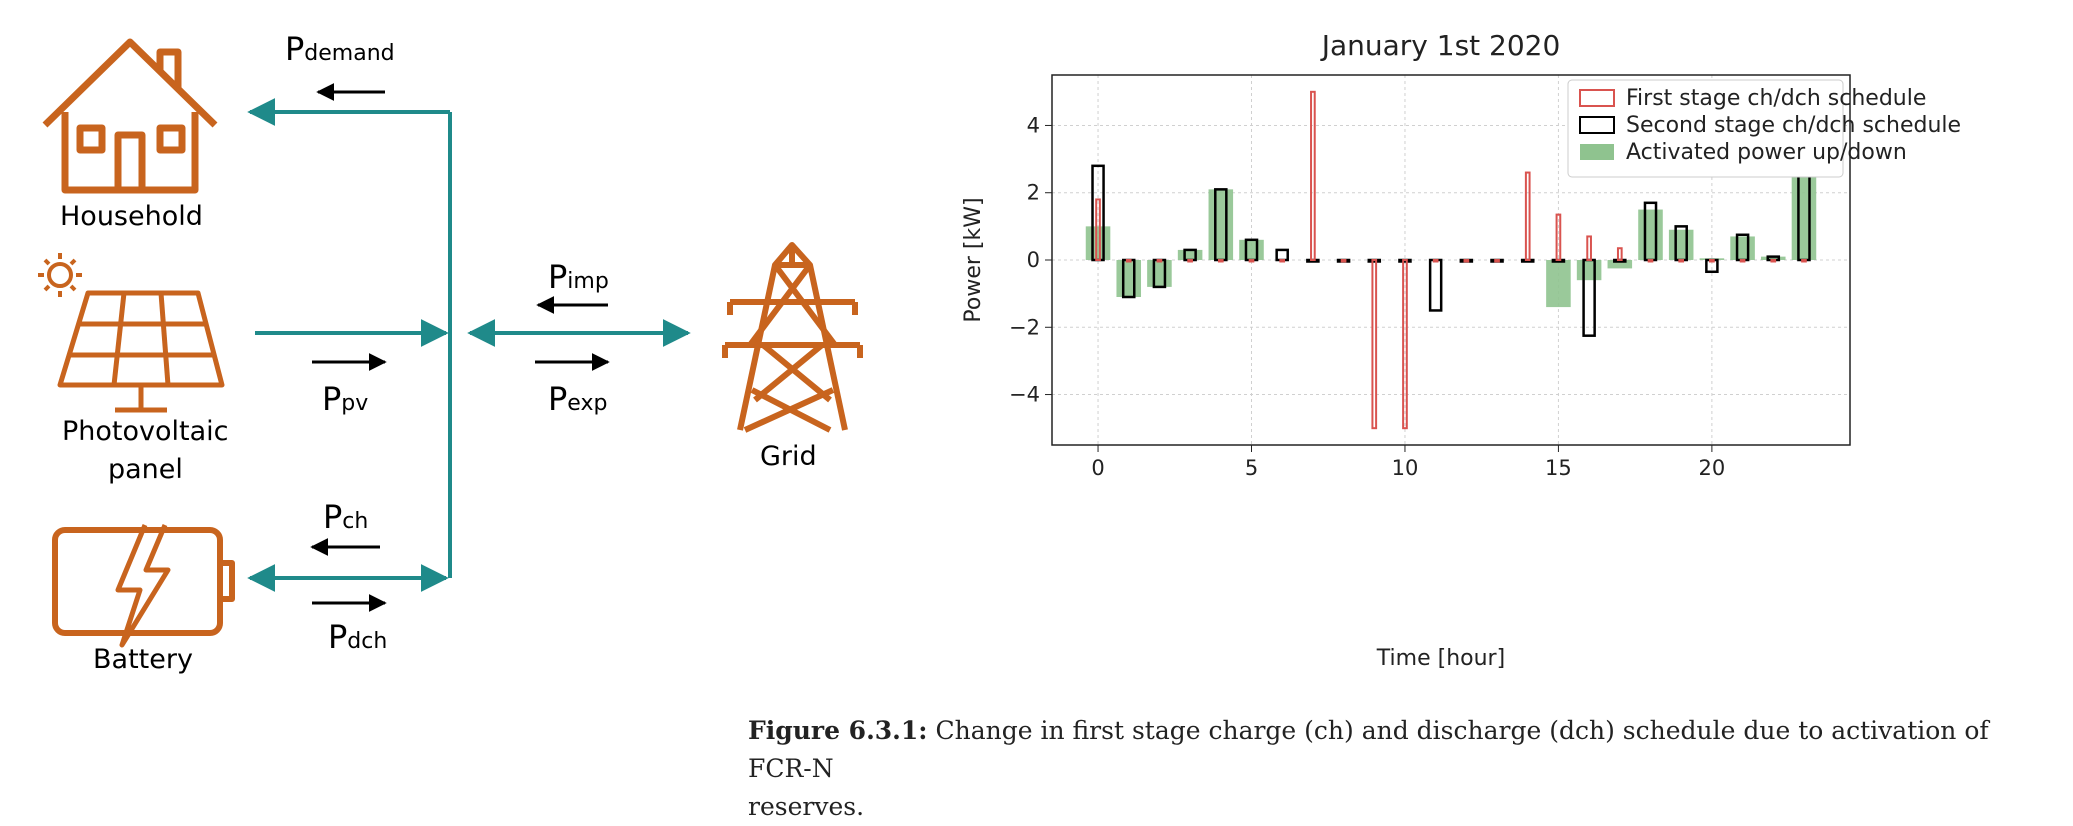  Describe the element at coordinates (1033, 125) in the screenshot. I see `y-tick-label: 4` at that location.